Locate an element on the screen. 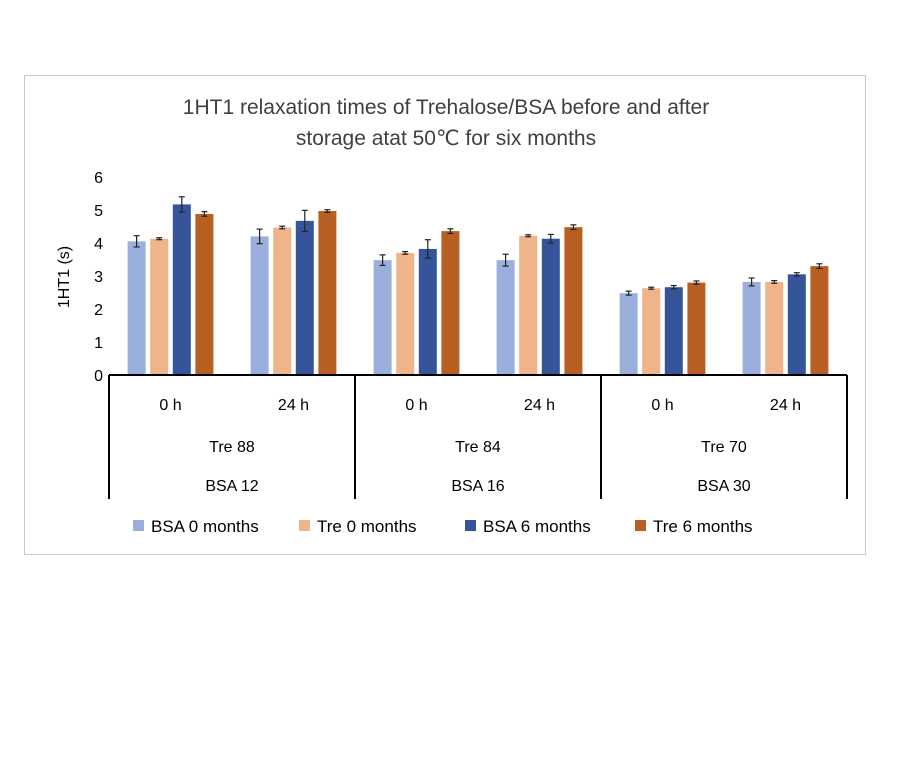 Image resolution: width=910 pixels, height=758 pixels. y-tick-label: 6 is located at coordinates (98, 178).